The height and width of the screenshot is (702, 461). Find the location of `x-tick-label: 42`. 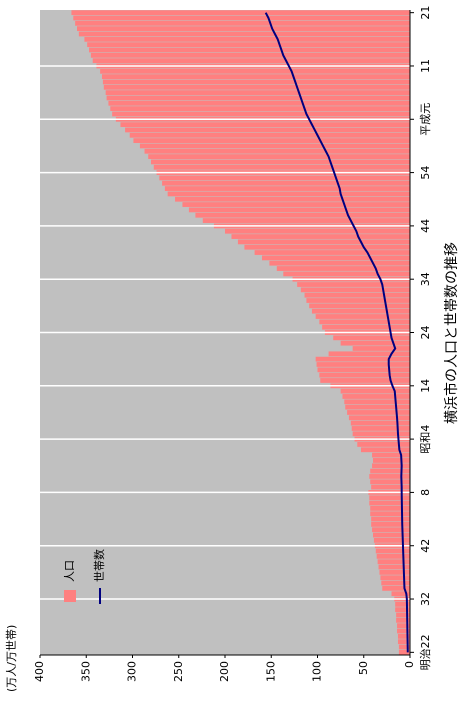

x-tick-label: 42 is located at coordinates (425, 546).